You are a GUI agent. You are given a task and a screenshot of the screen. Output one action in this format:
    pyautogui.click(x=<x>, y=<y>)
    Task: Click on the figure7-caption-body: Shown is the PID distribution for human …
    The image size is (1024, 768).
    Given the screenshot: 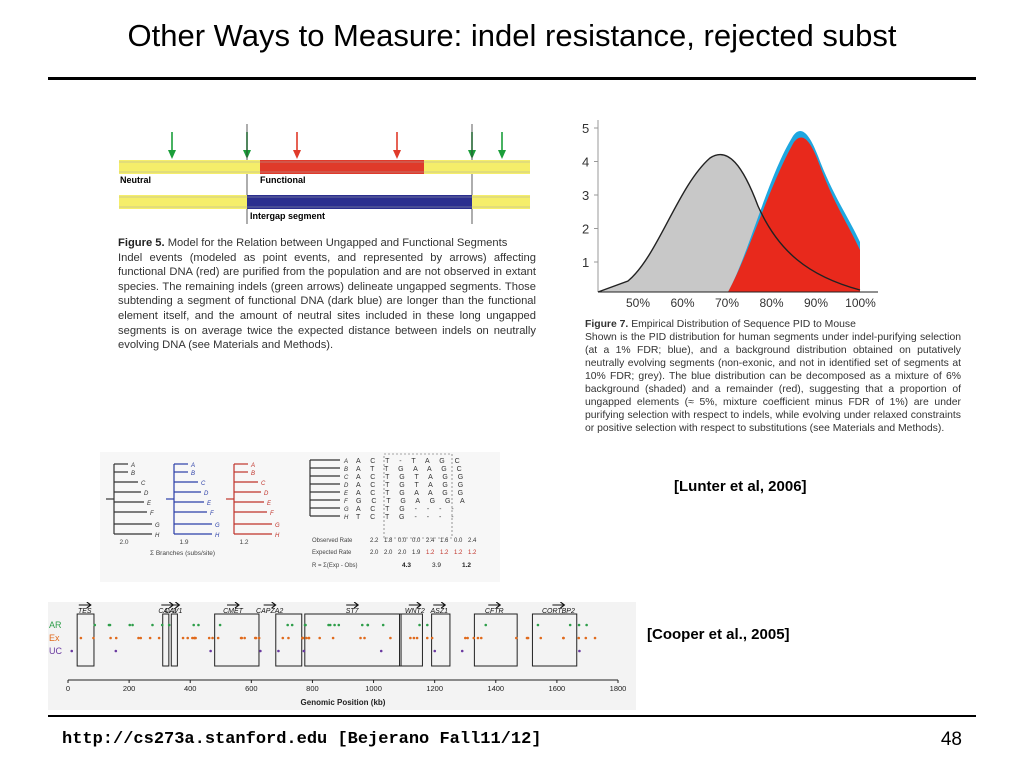 What is the action you would take?
    pyautogui.click(x=773, y=383)
    